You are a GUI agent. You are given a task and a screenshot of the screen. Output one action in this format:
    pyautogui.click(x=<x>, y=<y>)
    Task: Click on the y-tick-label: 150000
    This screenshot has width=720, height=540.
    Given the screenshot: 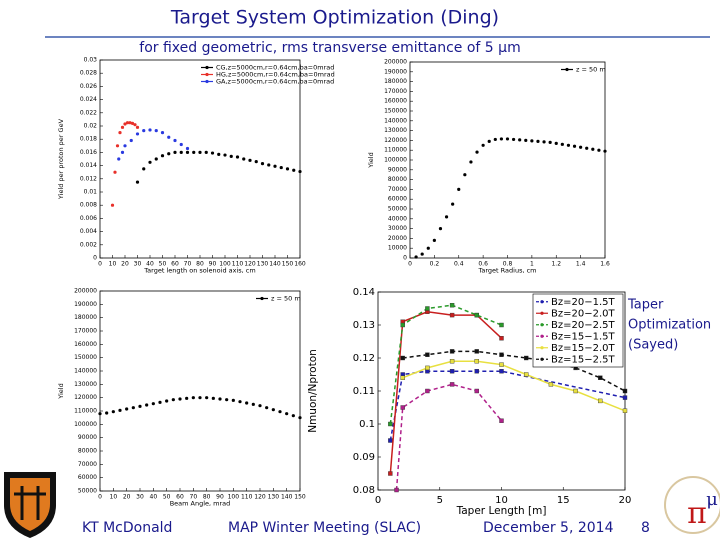 What is the action you would take?
    pyautogui.click(x=395, y=111)
    